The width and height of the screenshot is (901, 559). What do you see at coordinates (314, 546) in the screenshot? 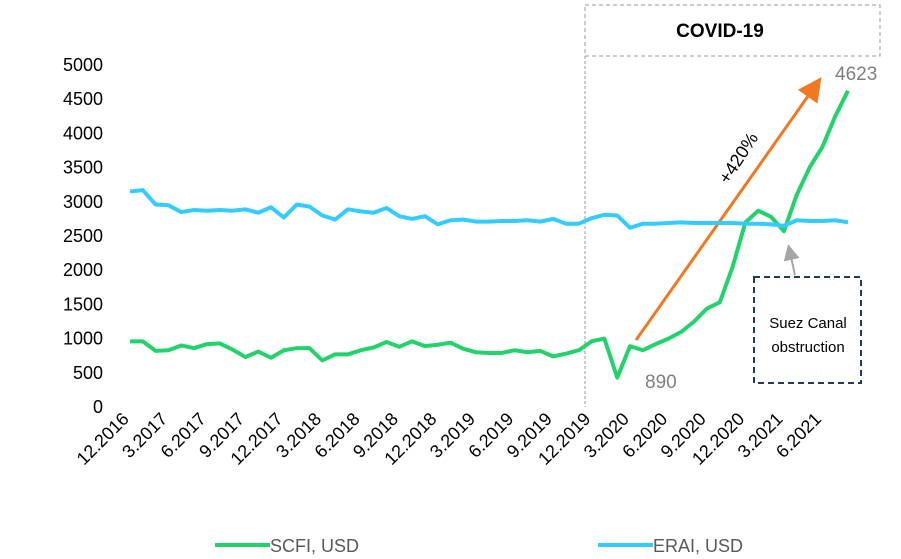
I see `legend-label: SCFI, USD` at bounding box center [314, 546].